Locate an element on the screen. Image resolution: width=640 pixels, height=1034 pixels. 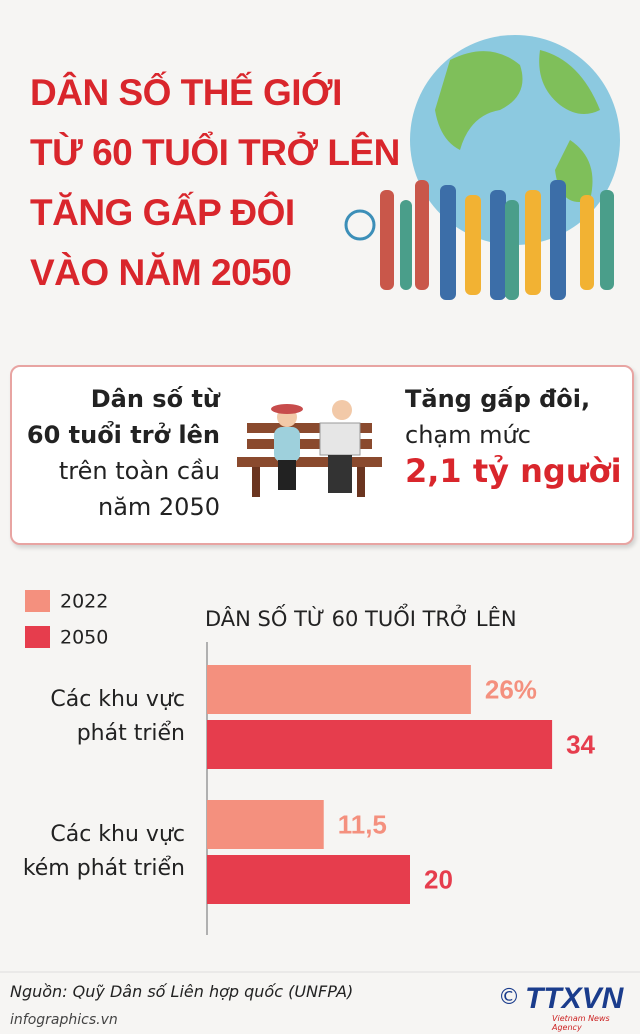
info-text: chạm mức is located at coordinates (468, 435).